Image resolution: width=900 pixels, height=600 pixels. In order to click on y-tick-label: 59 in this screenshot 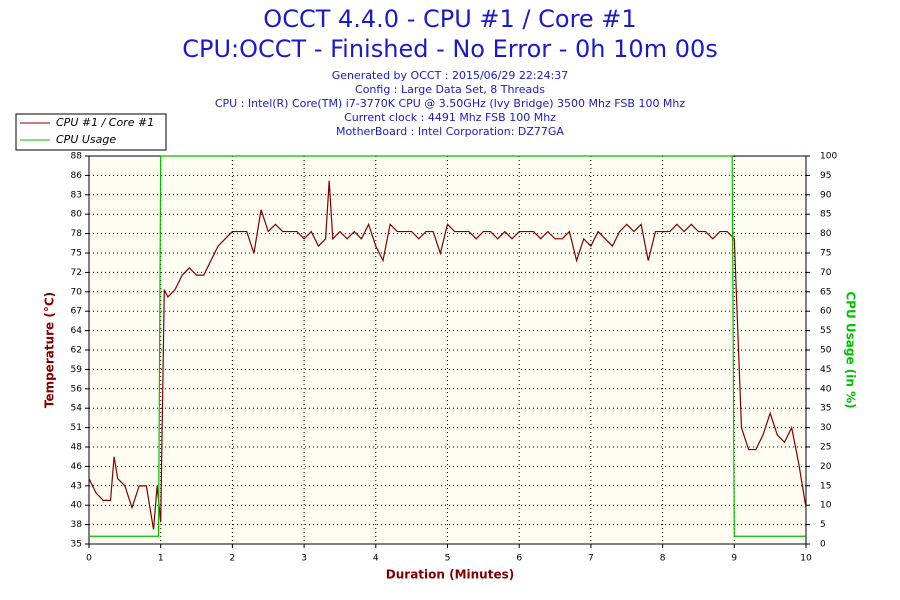, I will do `click(77, 370)`.